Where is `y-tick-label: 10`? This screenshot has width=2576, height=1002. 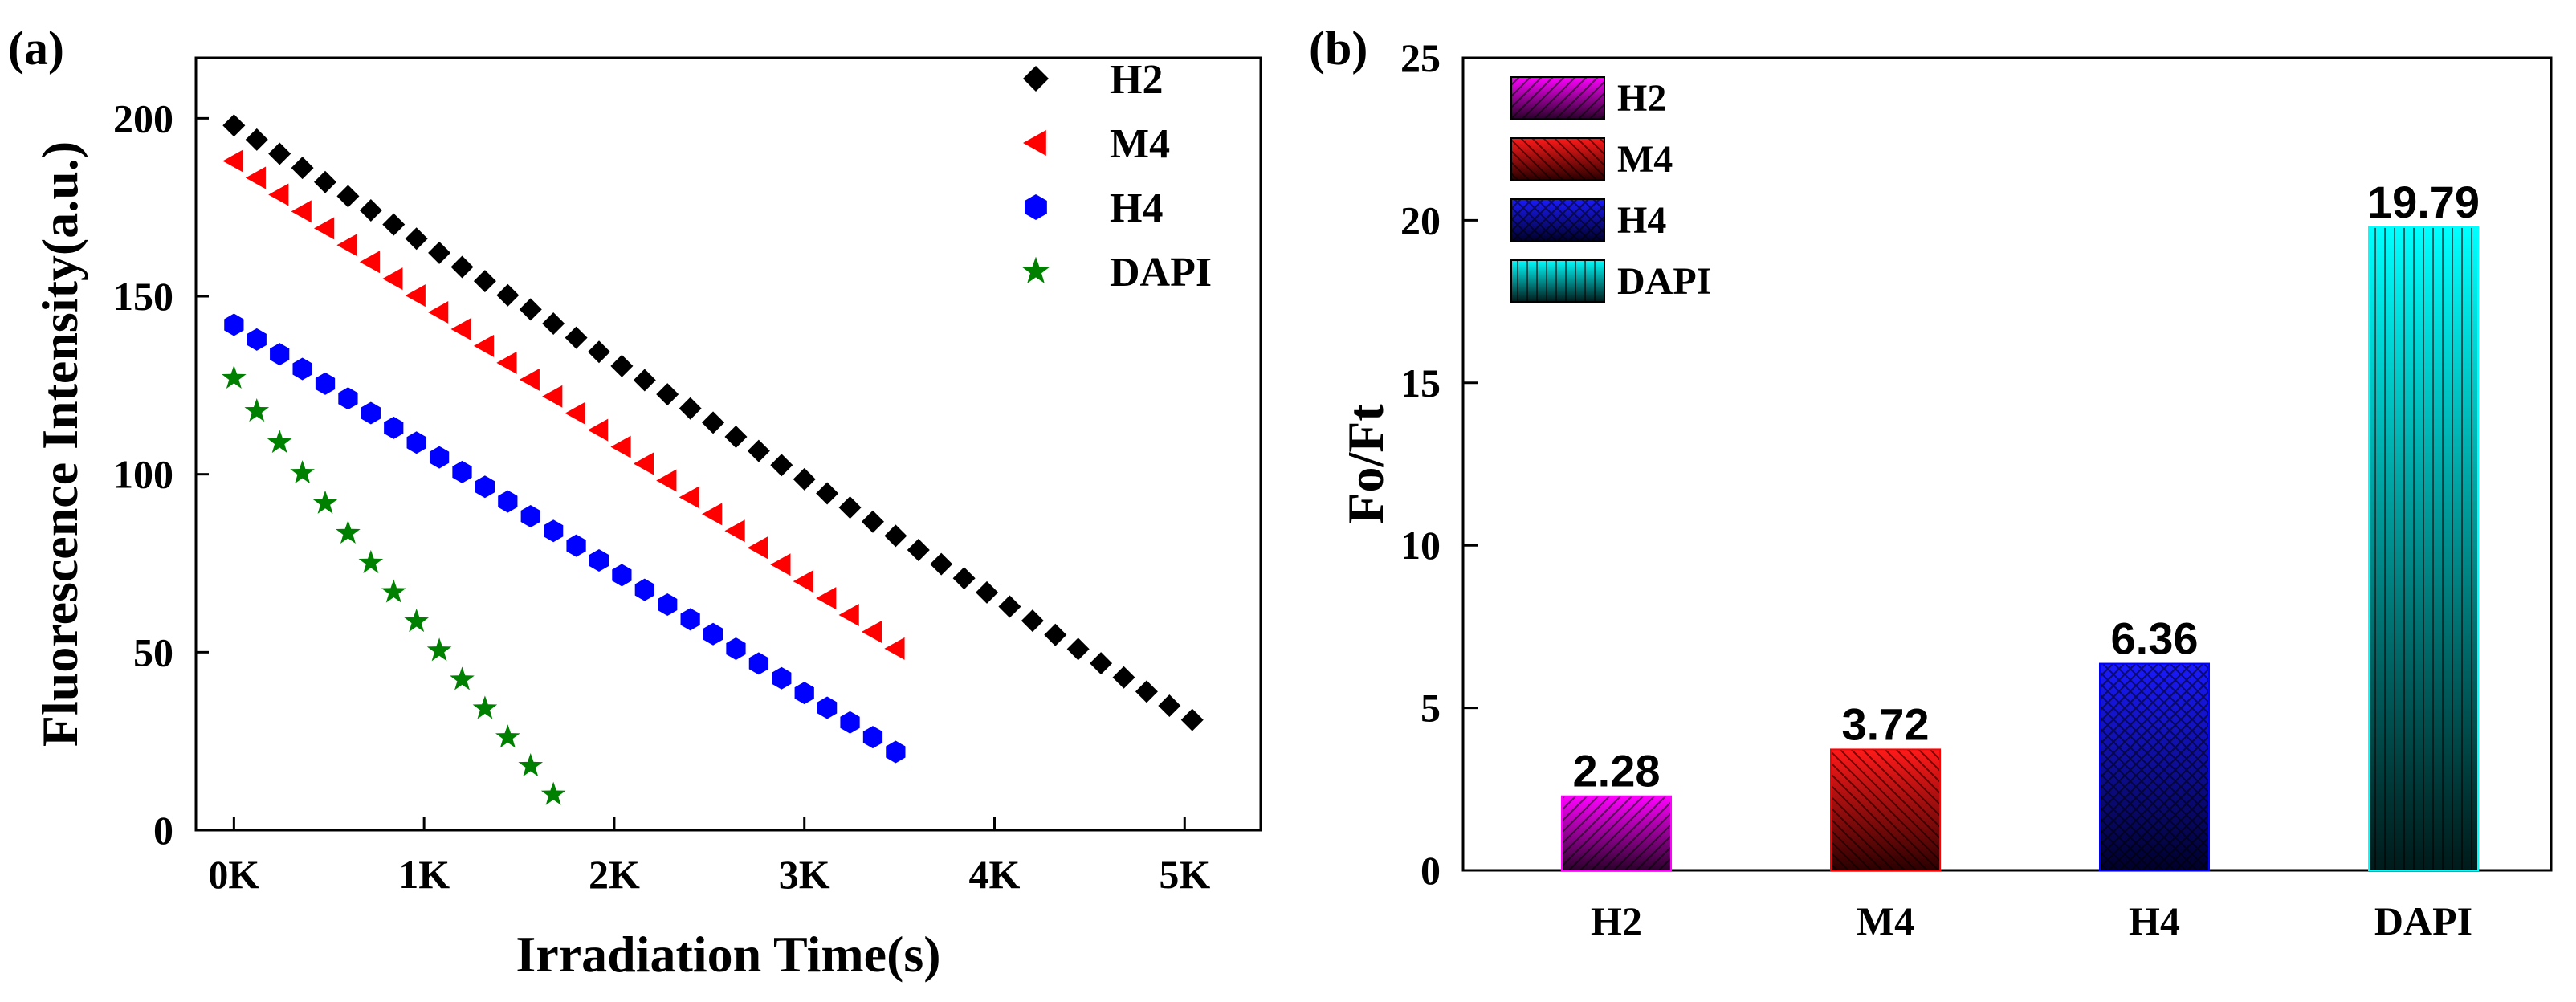 y-tick-label: 10 is located at coordinates (1420, 545).